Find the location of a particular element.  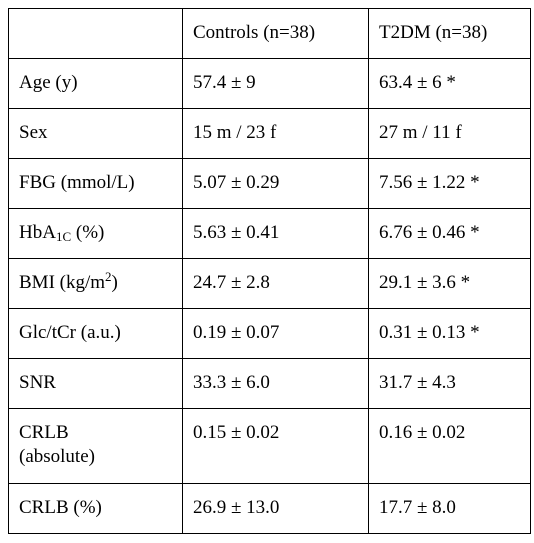

table-row: SNR 33.3 ± 6.0 31.7 ± 4.3 is located at coordinates (269, 383).